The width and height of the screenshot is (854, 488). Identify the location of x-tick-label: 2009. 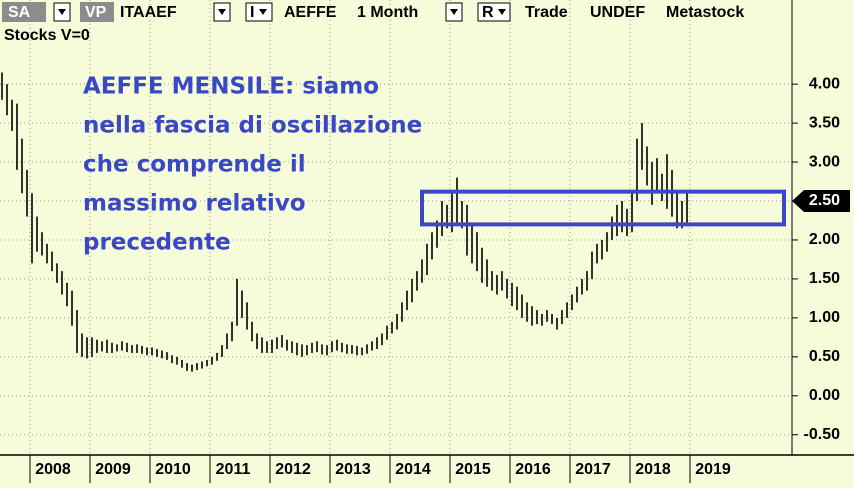
(113, 469).